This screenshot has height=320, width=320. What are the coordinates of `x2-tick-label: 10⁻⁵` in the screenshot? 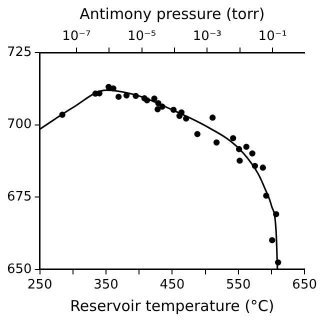 It's located at (142, 36).